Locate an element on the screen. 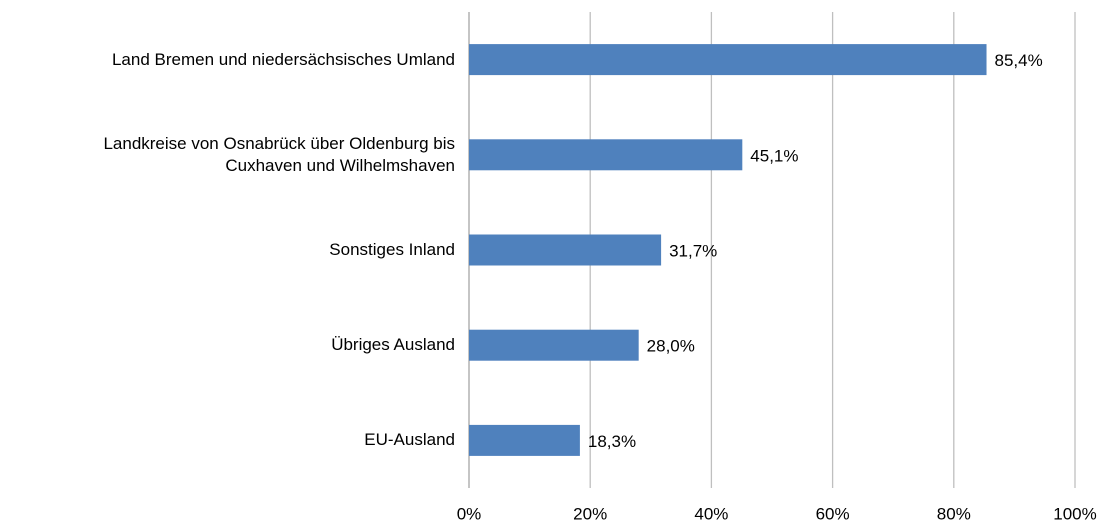  y-tick-label: Übriges Ausland is located at coordinates (393, 345).